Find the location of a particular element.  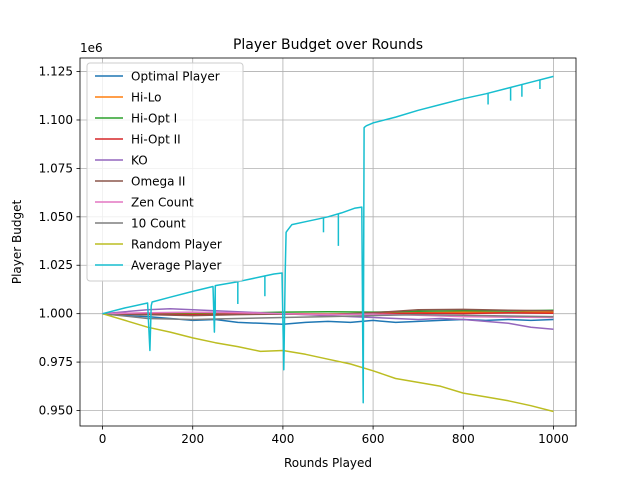

series-line-10-count is located at coordinates (328, 316).